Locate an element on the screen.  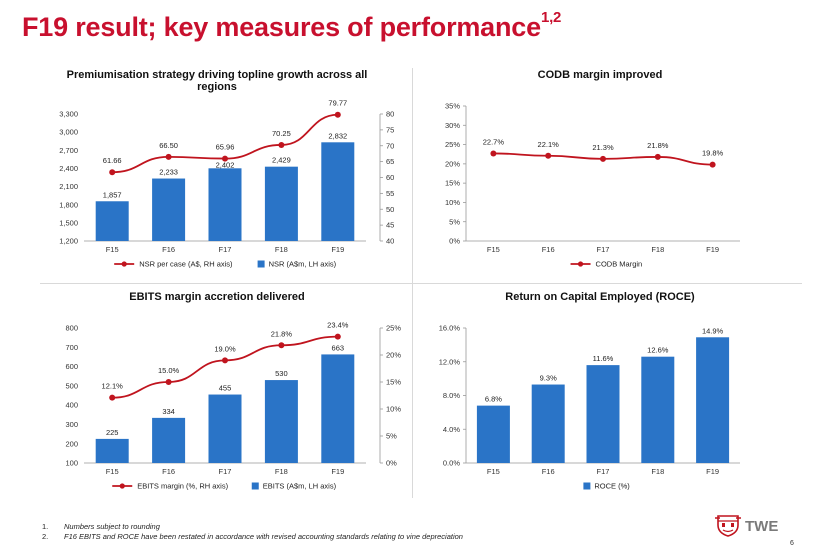
line-data-label: 21.8% is located at coordinates (282, 333).